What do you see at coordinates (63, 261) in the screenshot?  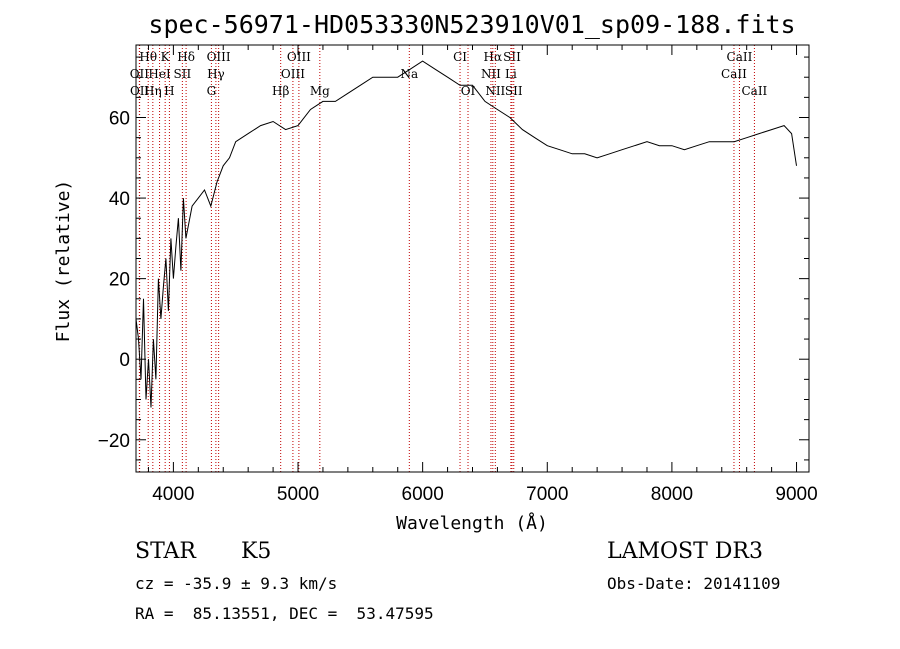 I see `y-axis-label: Flux (relative)` at bounding box center [63, 261].